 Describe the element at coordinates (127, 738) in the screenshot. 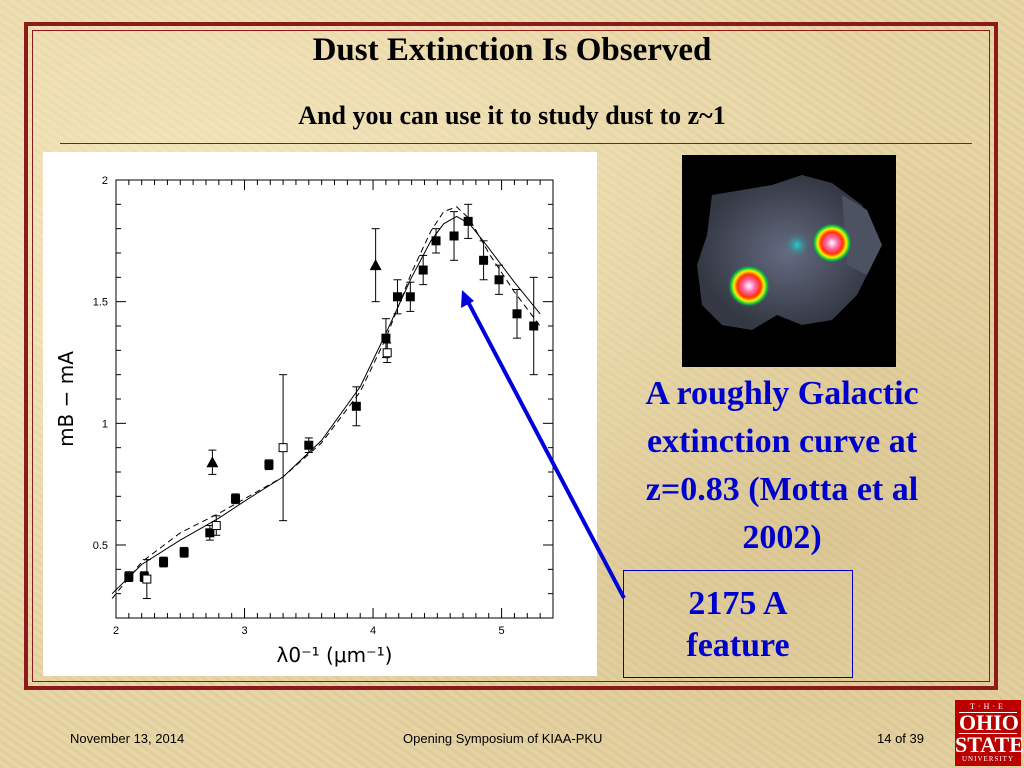

I see `footer-date: November 13, 2014` at that location.